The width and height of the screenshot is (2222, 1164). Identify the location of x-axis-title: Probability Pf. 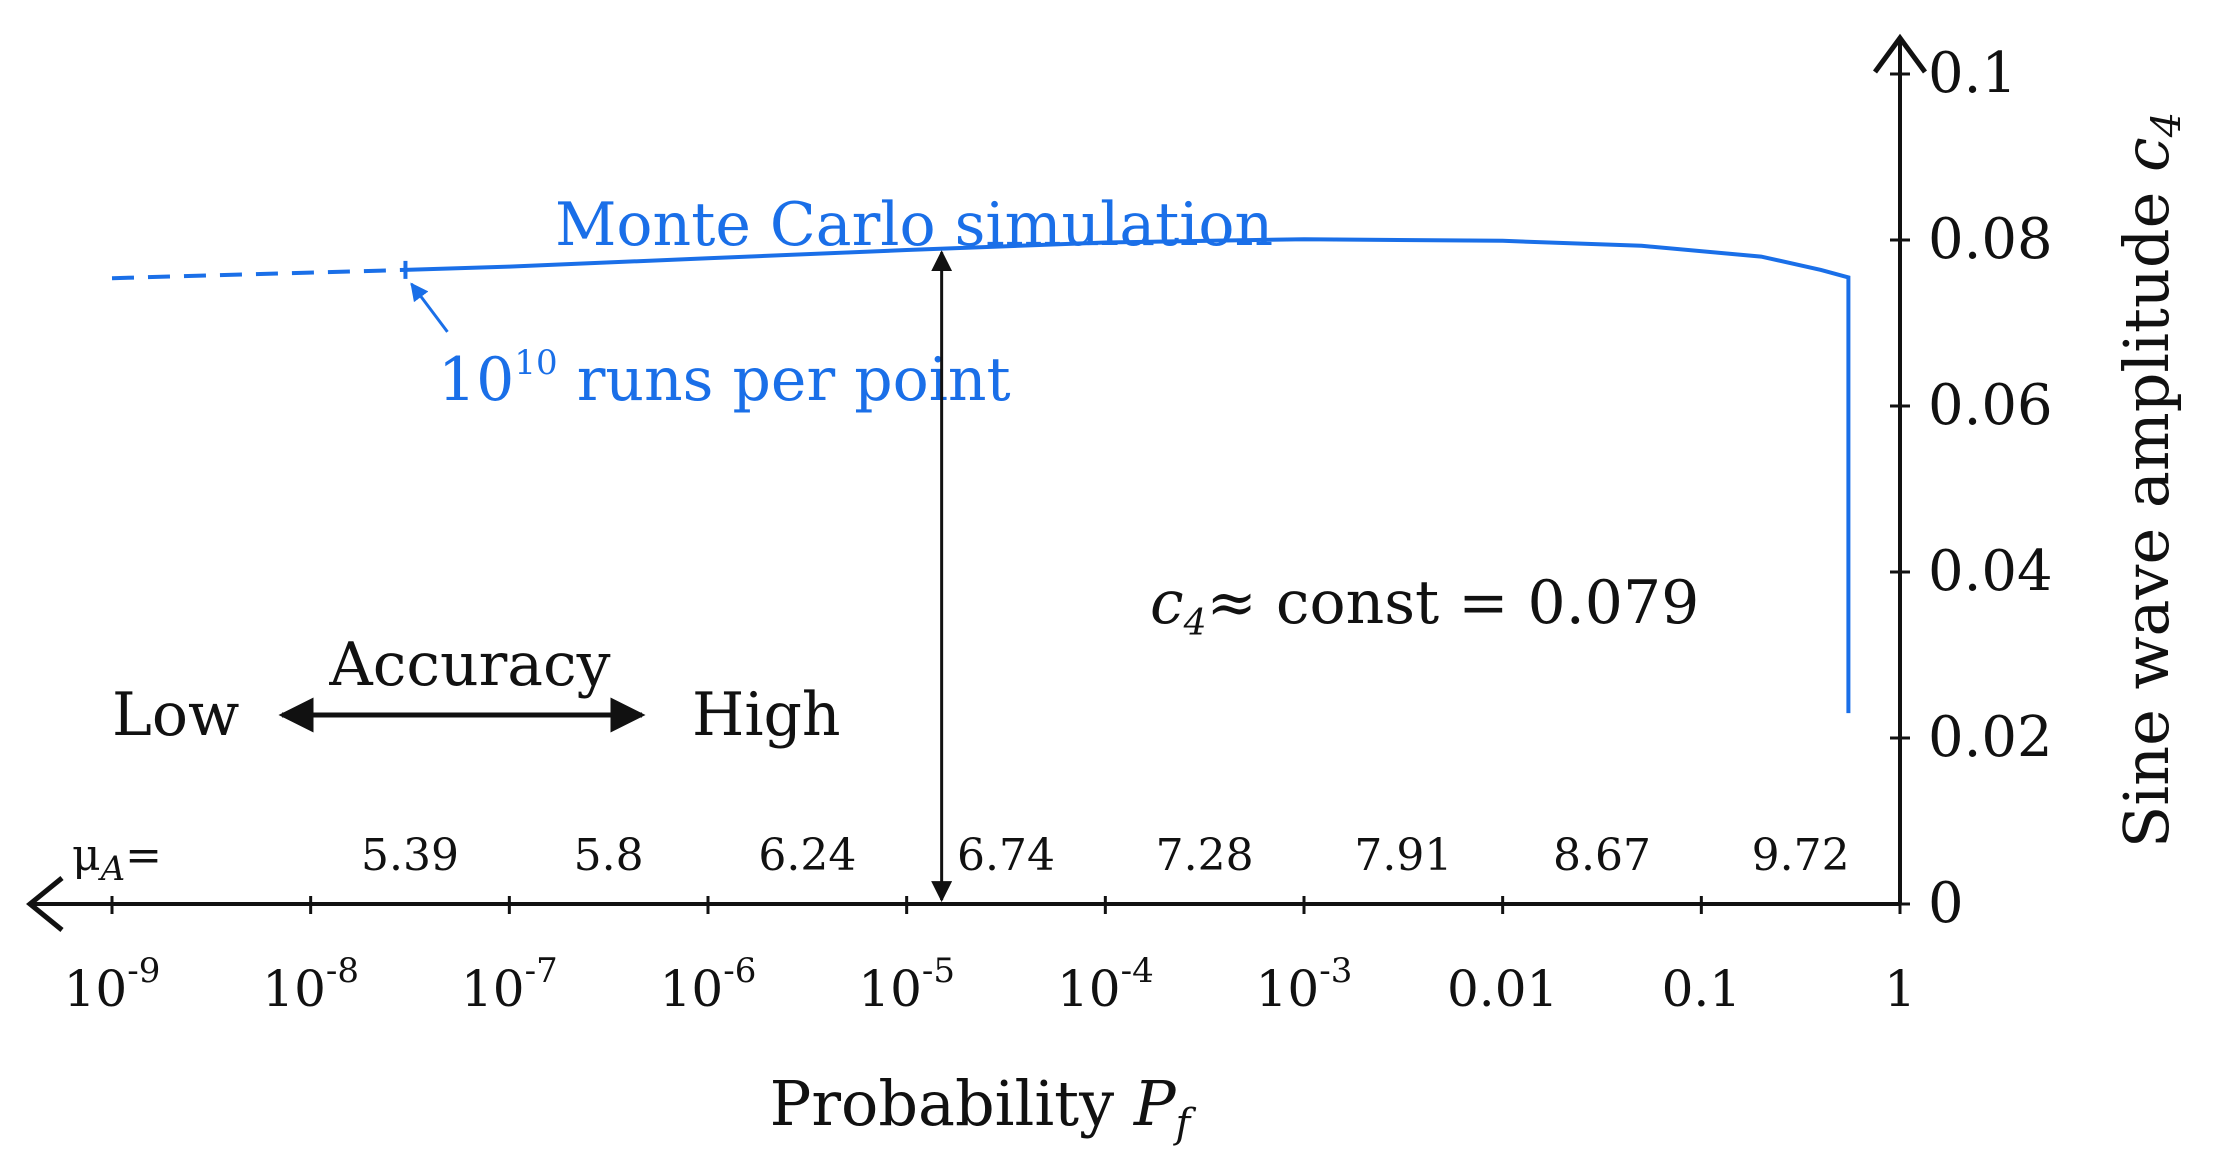
(983, 1107).